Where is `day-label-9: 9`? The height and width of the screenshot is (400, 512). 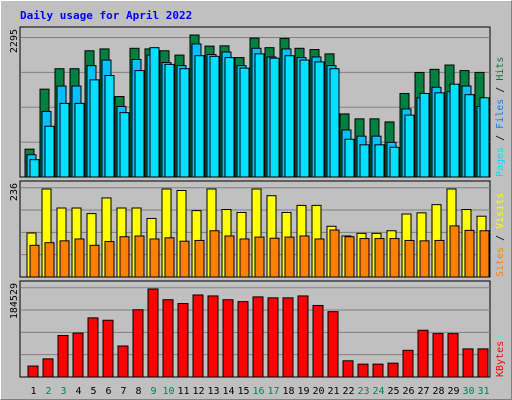 day-label-9: 9 is located at coordinates (153, 391).